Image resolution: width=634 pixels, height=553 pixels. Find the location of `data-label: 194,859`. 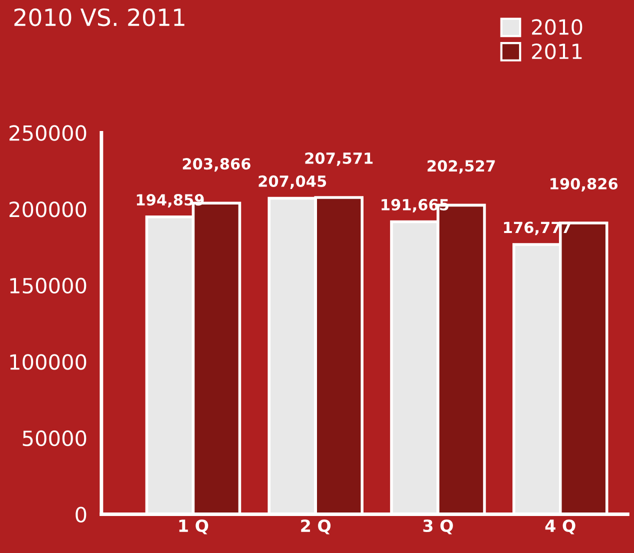

data-label: 194,859 is located at coordinates (170, 201).